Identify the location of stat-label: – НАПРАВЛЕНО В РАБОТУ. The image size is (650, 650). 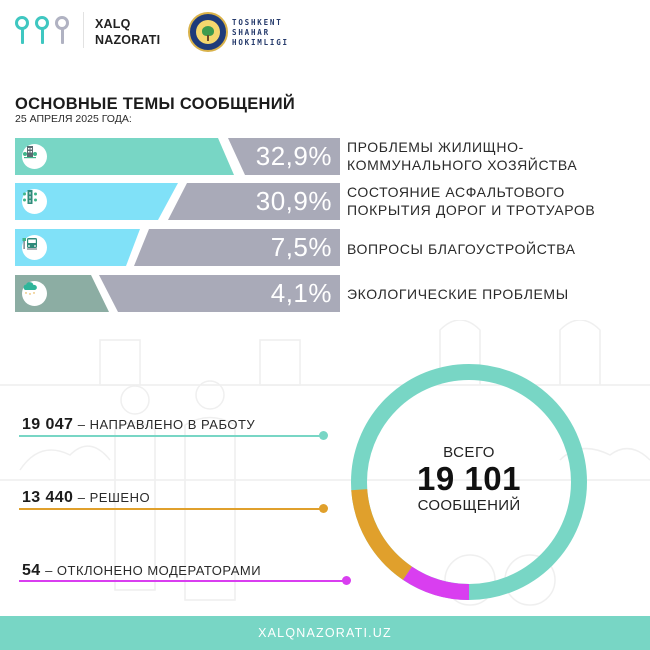
(166, 424).